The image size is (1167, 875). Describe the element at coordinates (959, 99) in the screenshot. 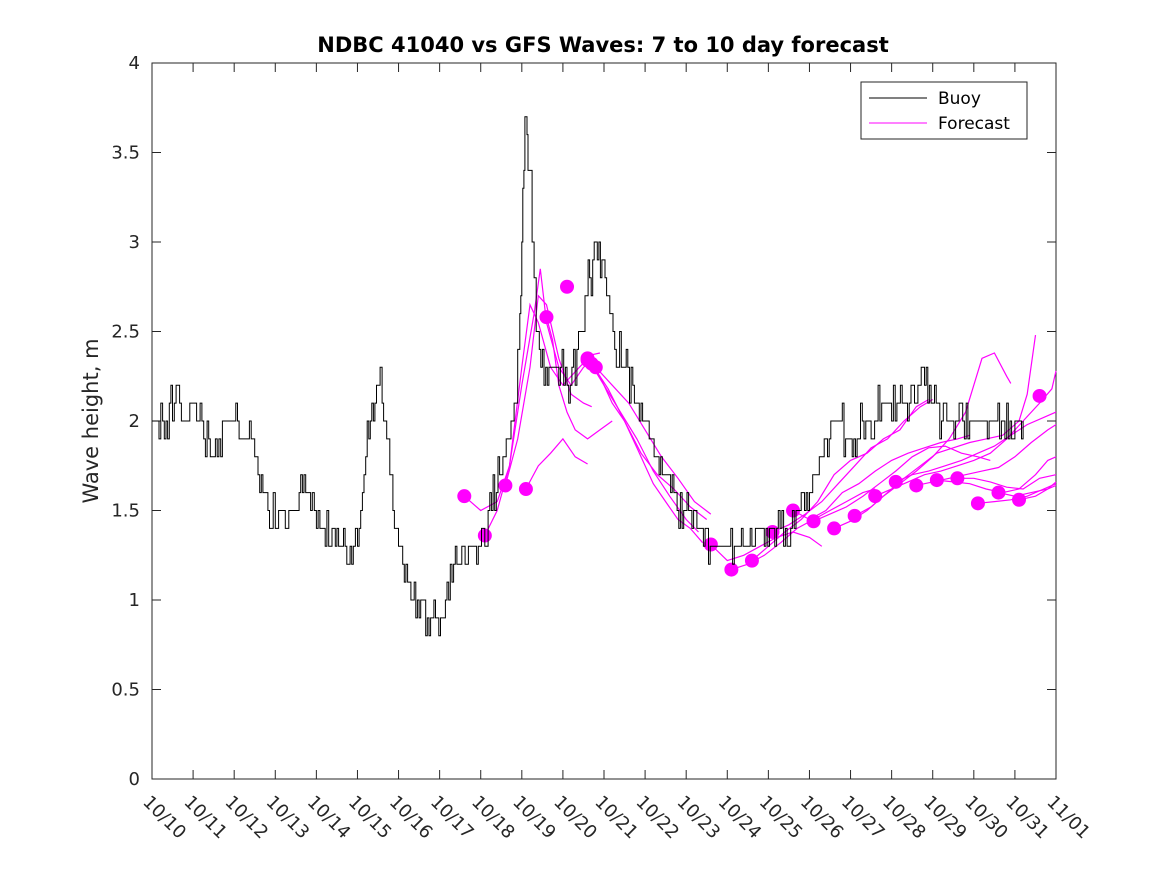

I see `legend-buoy-label: Buoy` at that location.